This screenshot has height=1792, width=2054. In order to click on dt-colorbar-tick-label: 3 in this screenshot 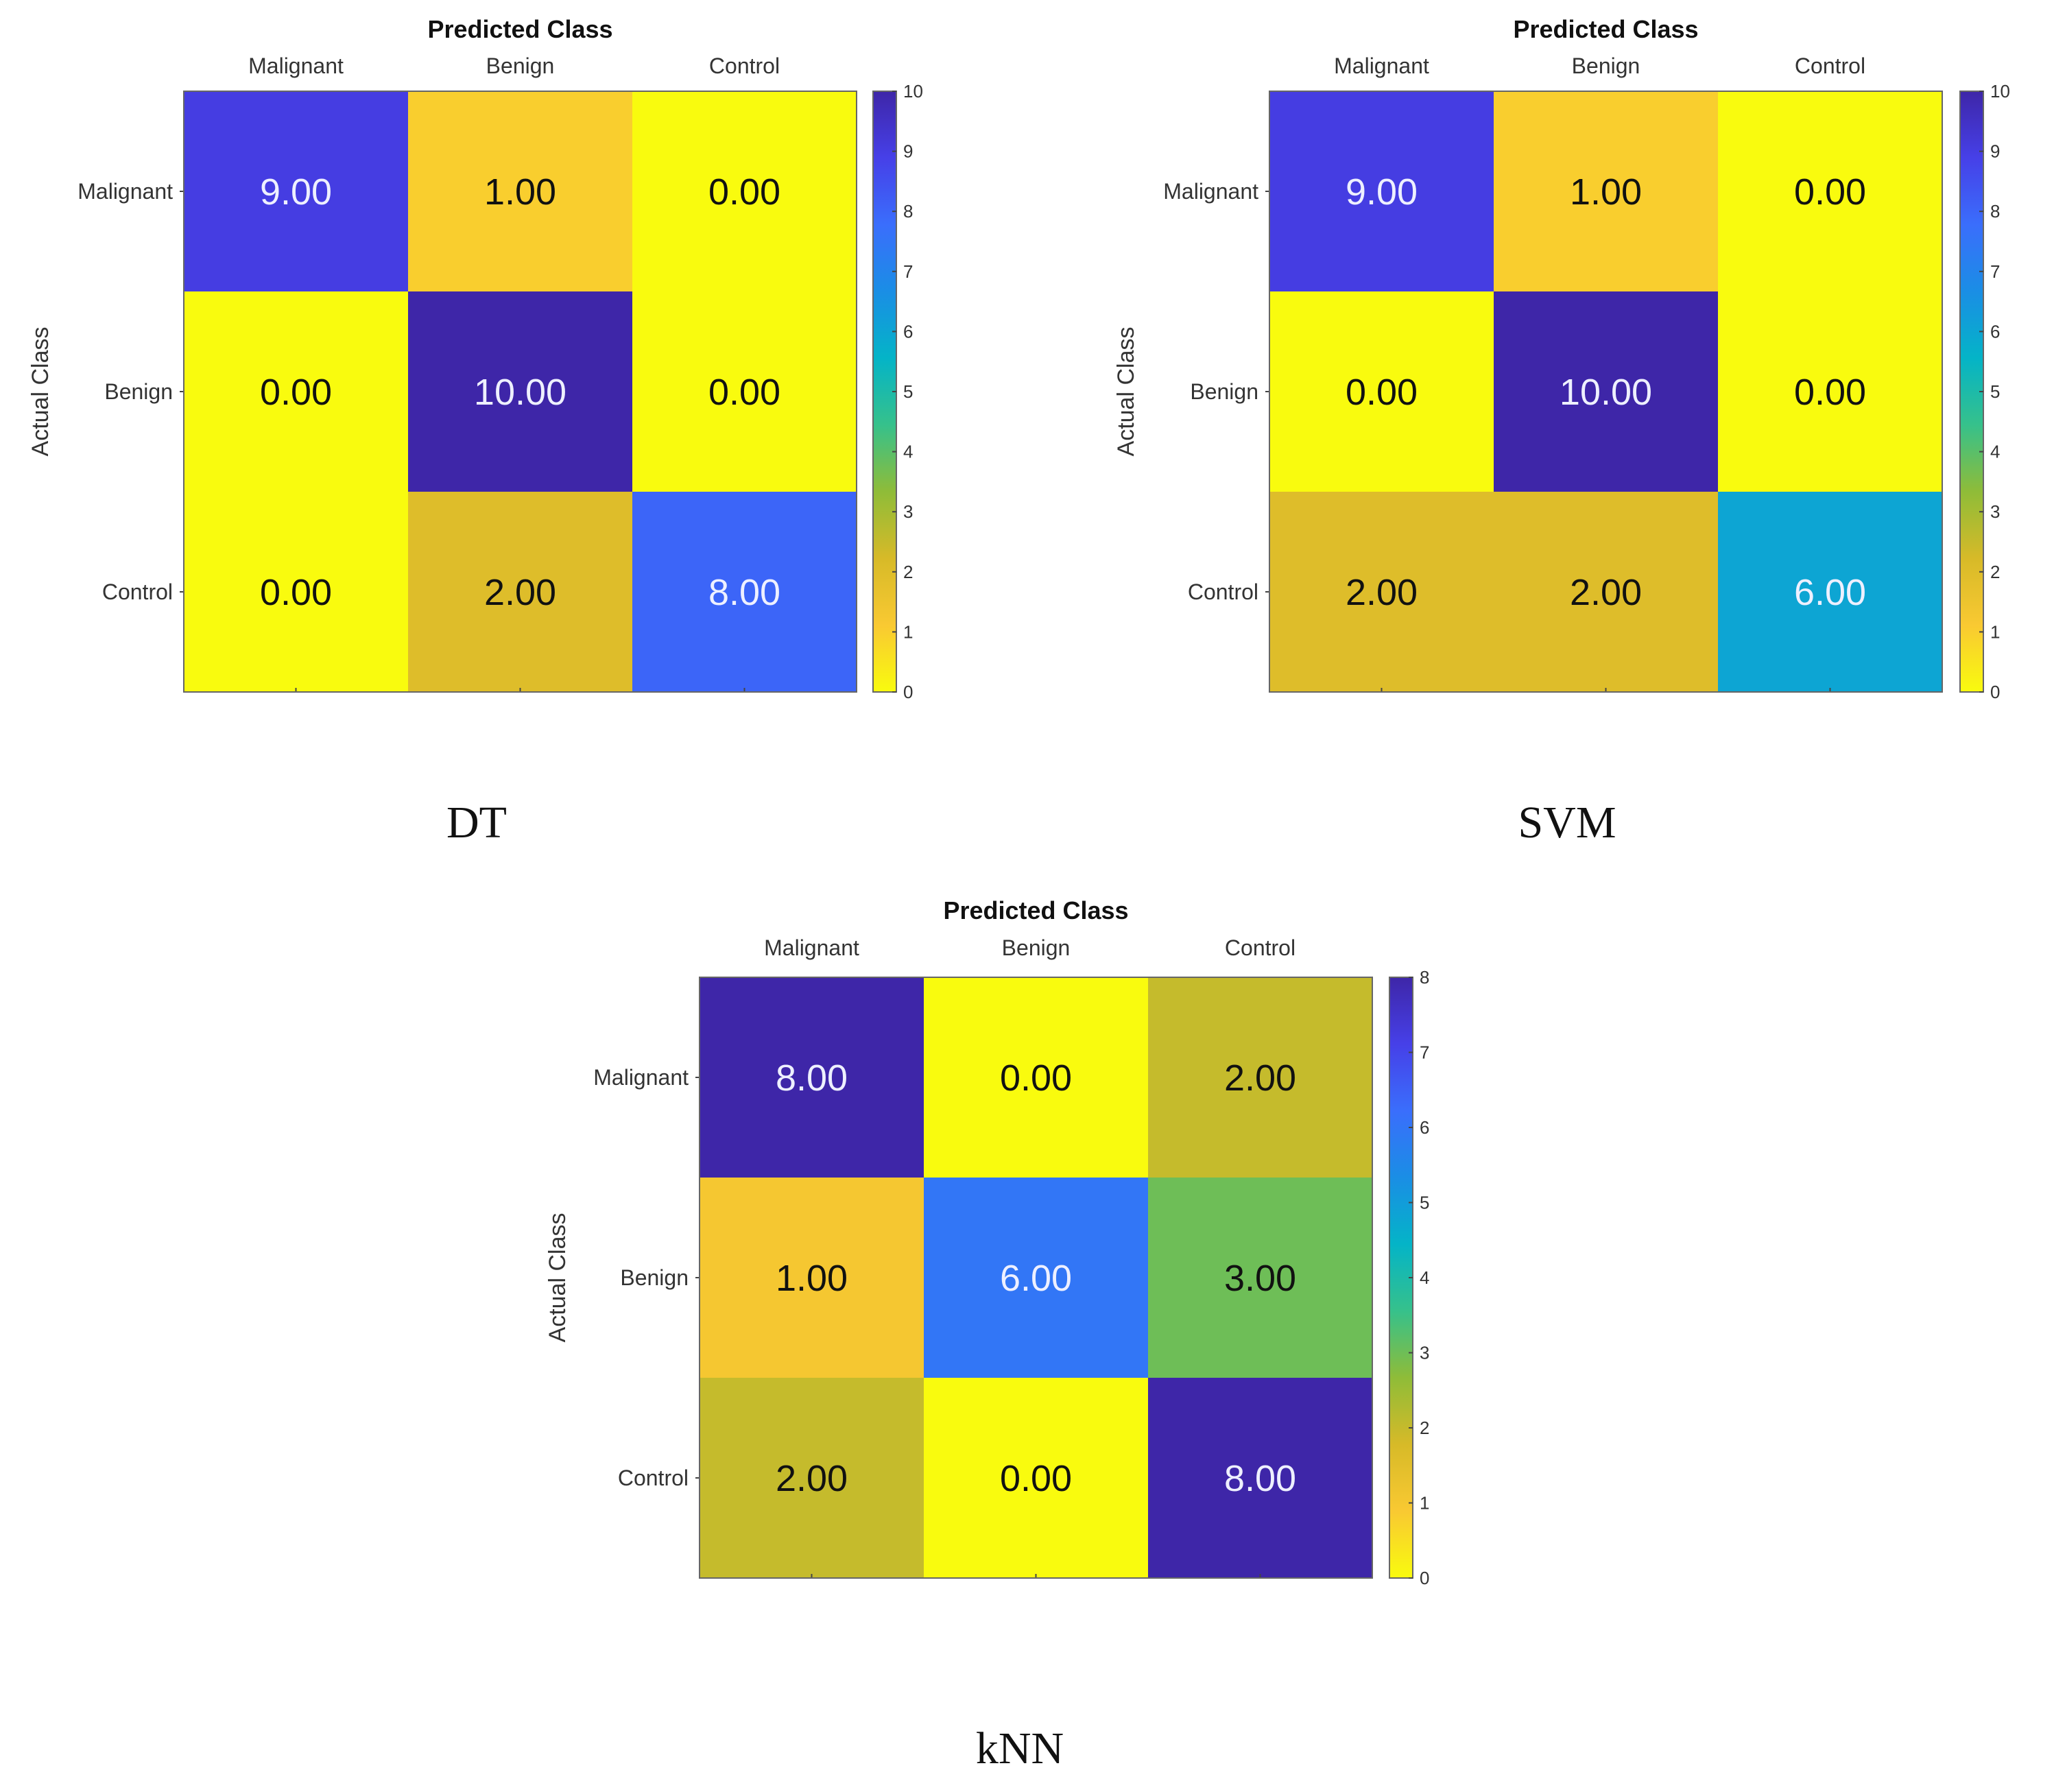, I will do `click(908, 511)`.